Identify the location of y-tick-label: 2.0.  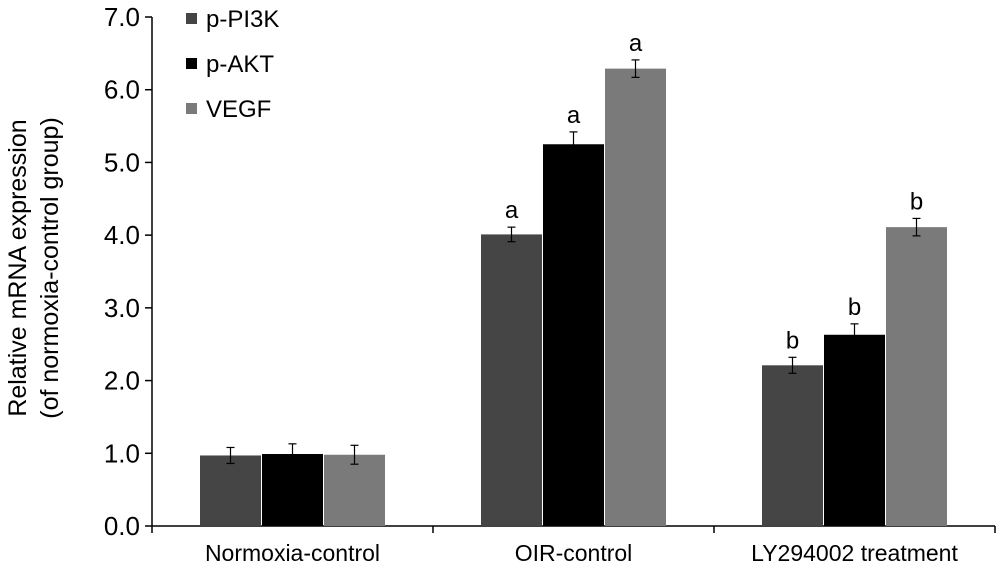
(122, 381).